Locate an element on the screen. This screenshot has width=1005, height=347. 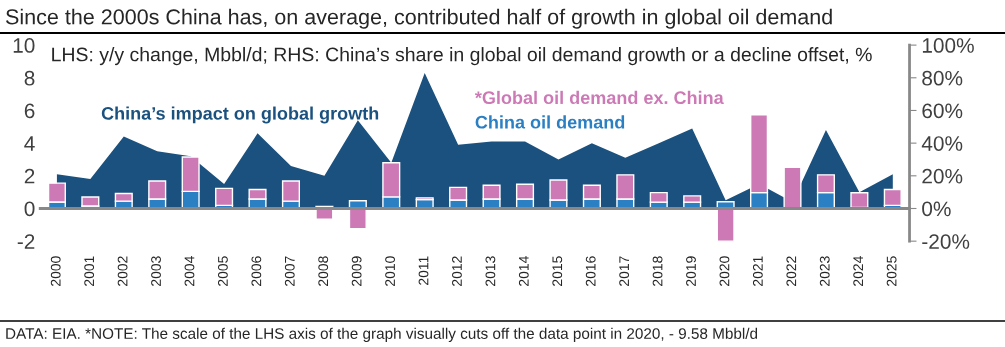
series-label: China’s impact on global growth is located at coordinates (240, 115).